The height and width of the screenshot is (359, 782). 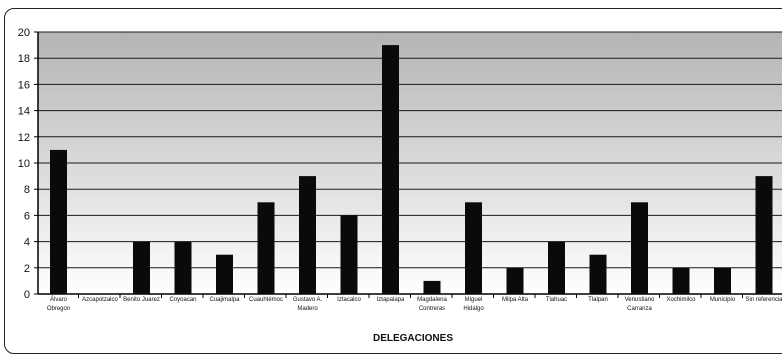 What do you see at coordinates (308, 300) in the screenshot?
I see `category-label: Gustavo A.` at bounding box center [308, 300].